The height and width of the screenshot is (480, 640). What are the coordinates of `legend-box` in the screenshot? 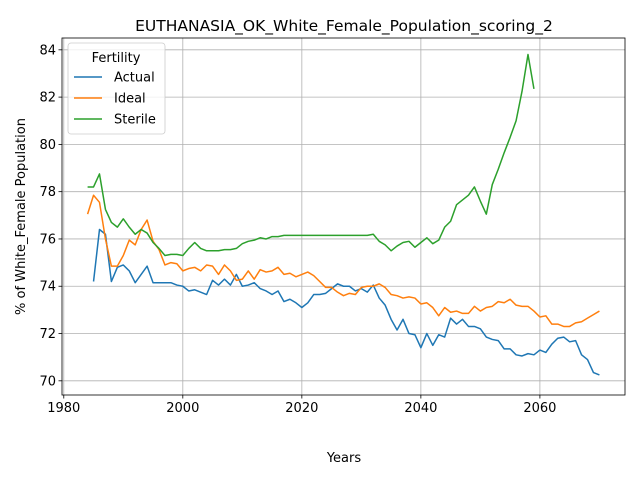 It's located at (116, 88).